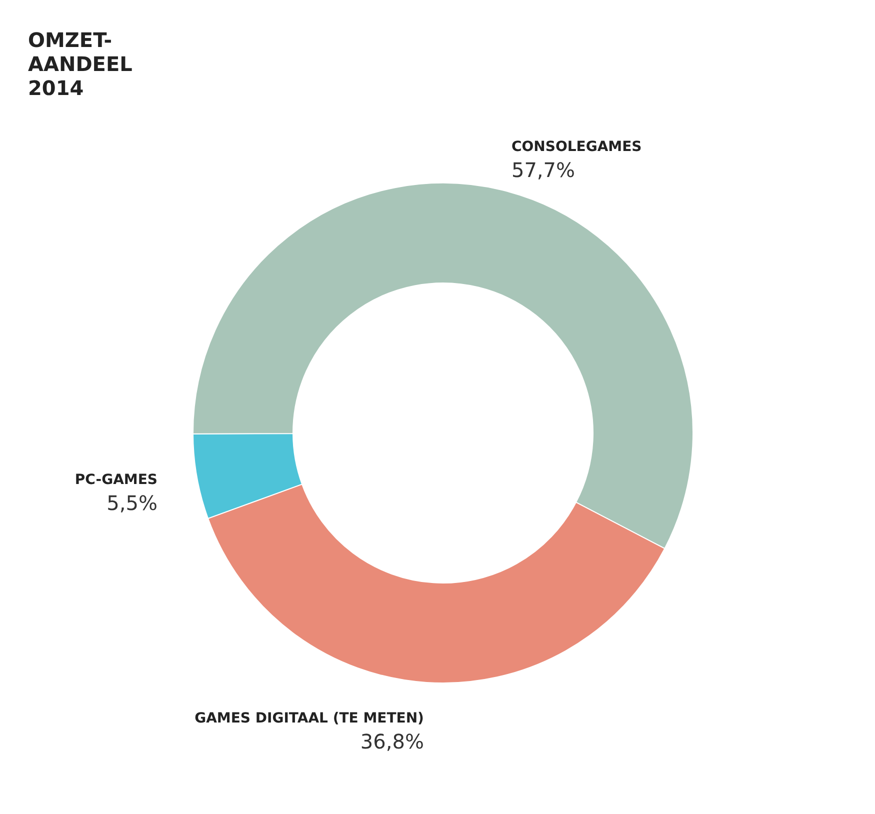 Image resolution: width=875 pixels, height=814 pixels. What do you see at coordinates (81, 64) in the screenshot?
I see `chart-title: OMZET-AANDEEL 2014` at bounding box center [81, 64].